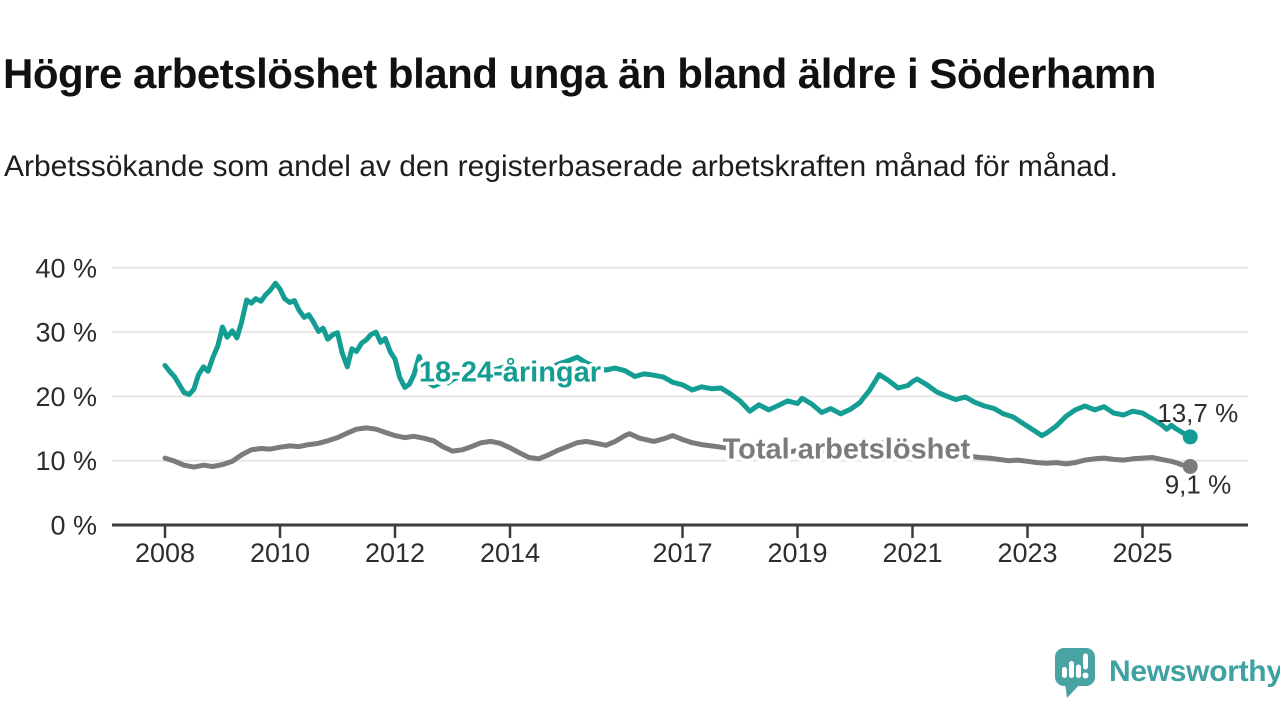  I want to click on x-tick-label-2023: 2023, so click(1027, 553).